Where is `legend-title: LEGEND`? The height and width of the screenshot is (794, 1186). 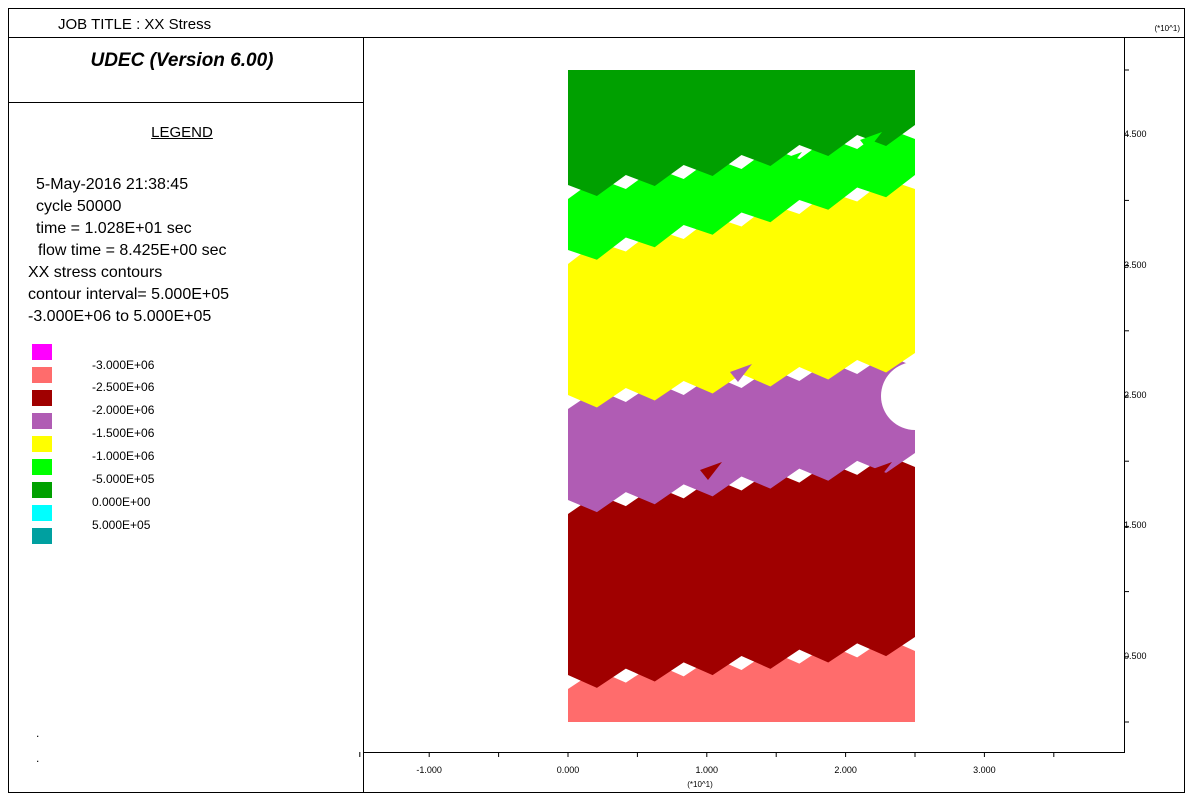
legend-title: LEGEND is located at coordinates (182, 132).